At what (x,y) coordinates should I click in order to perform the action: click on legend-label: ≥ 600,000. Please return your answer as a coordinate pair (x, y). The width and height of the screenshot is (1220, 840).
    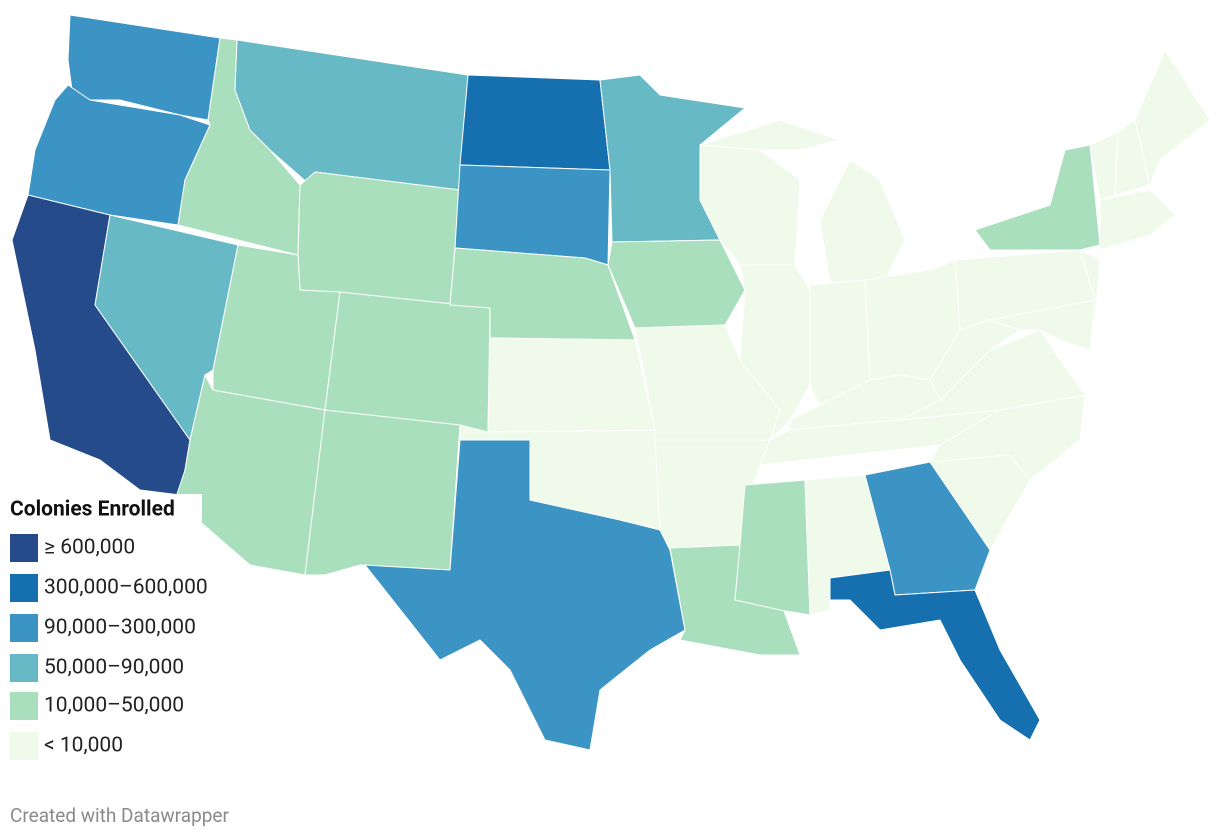
    Looking at the image, I should click on (89, 548).